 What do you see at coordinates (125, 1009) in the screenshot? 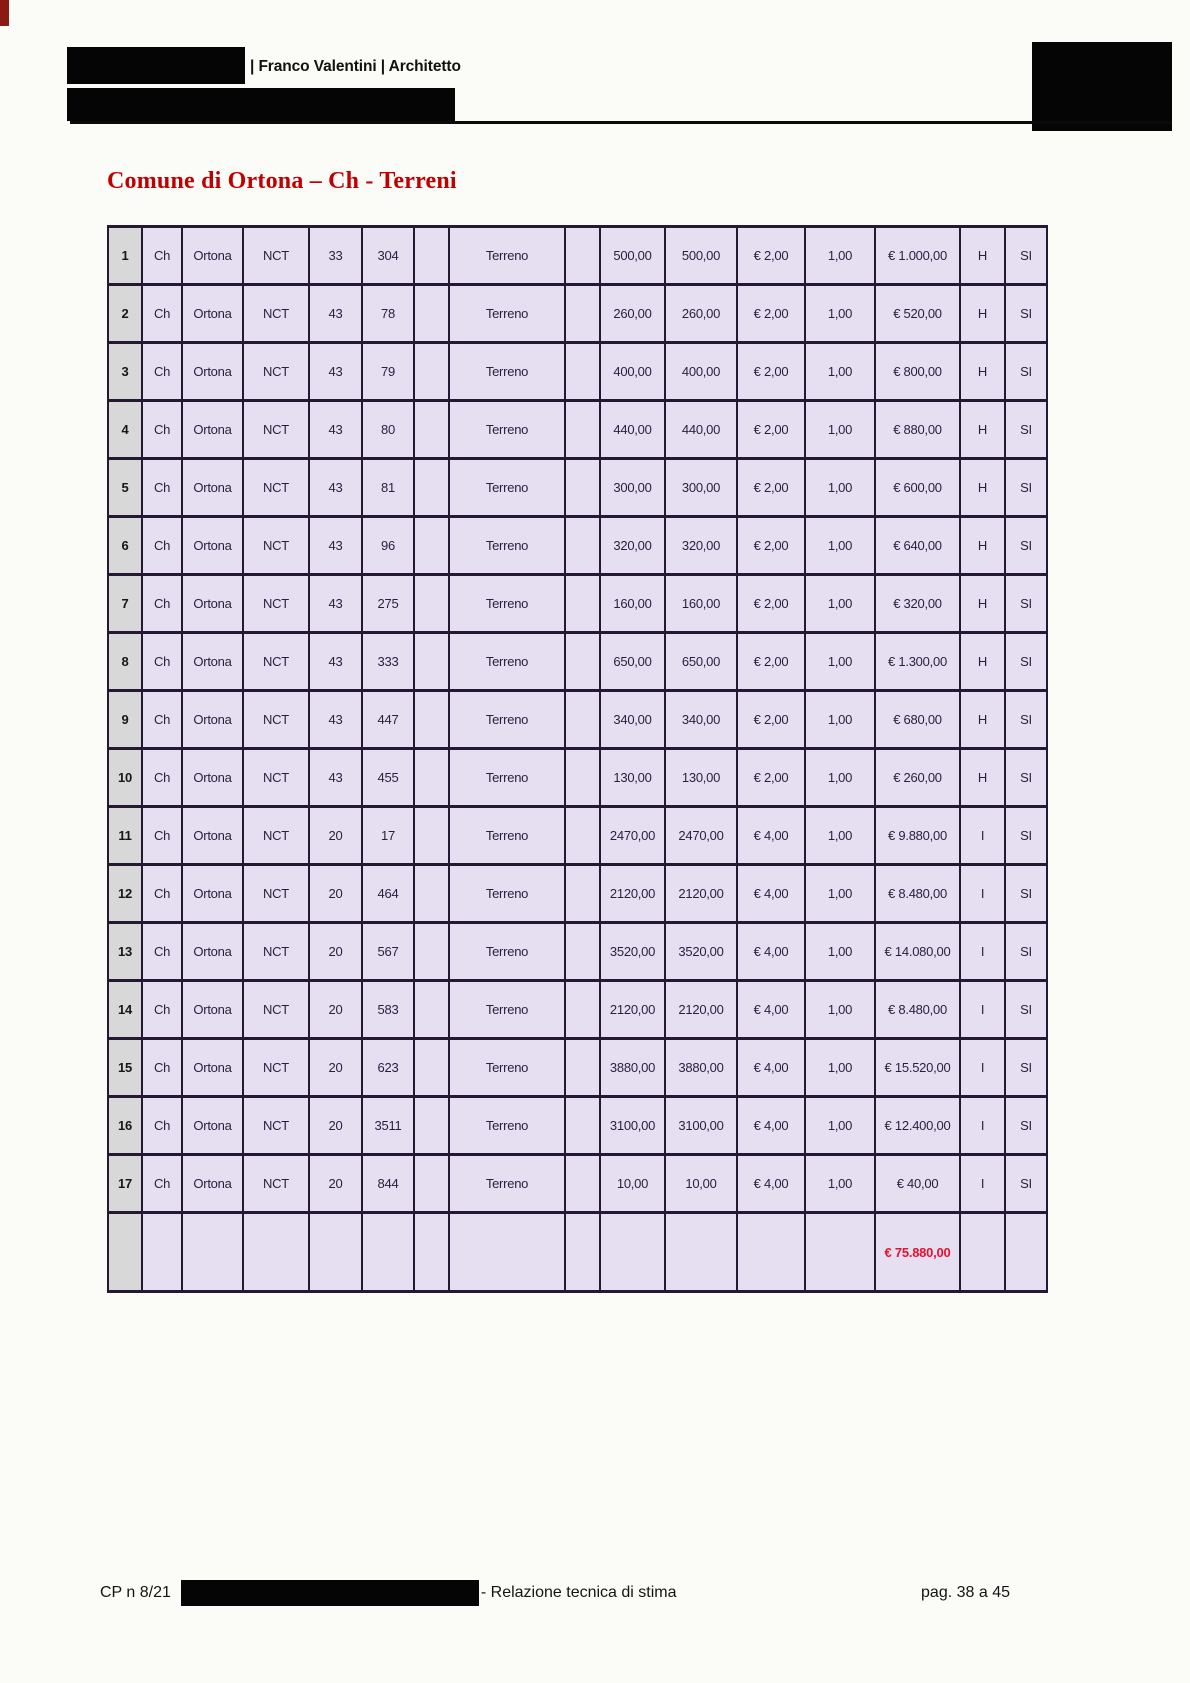
I see `cell-n: 14` at bounding box center [125, 1009].